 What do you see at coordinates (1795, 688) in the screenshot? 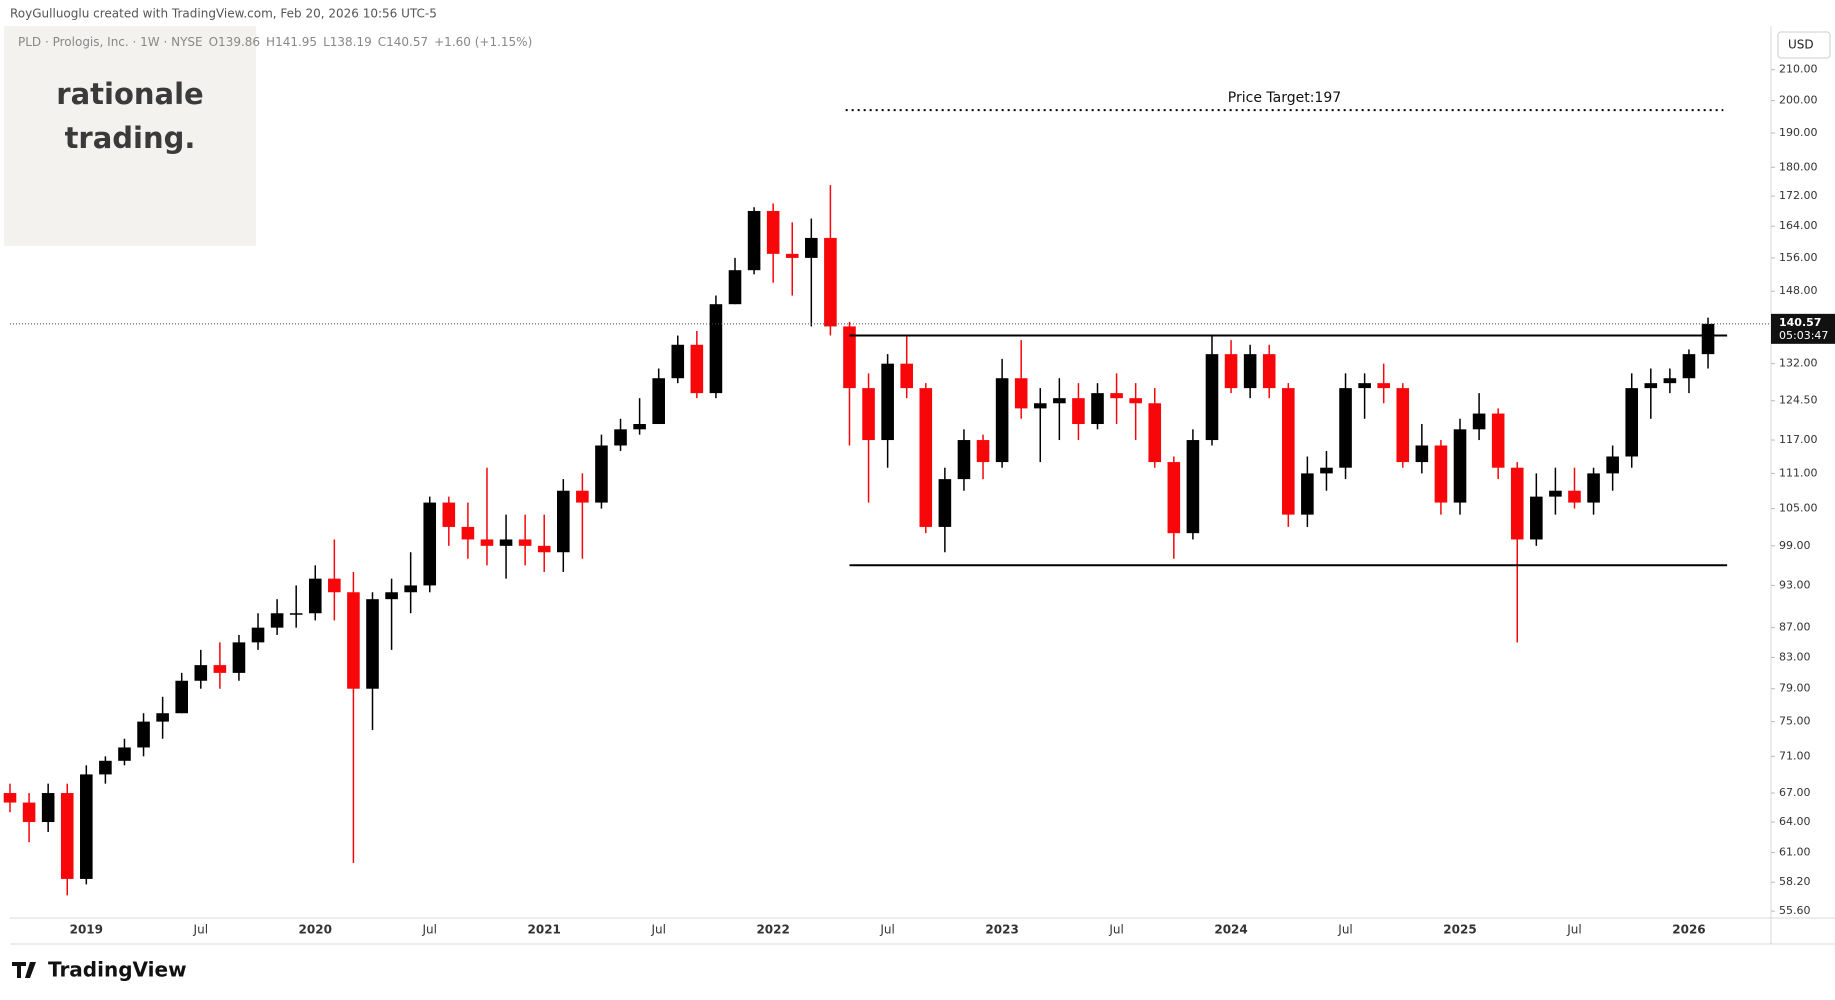
I see `y-tick-label: 79.00` at bounding box center [1795, 688].